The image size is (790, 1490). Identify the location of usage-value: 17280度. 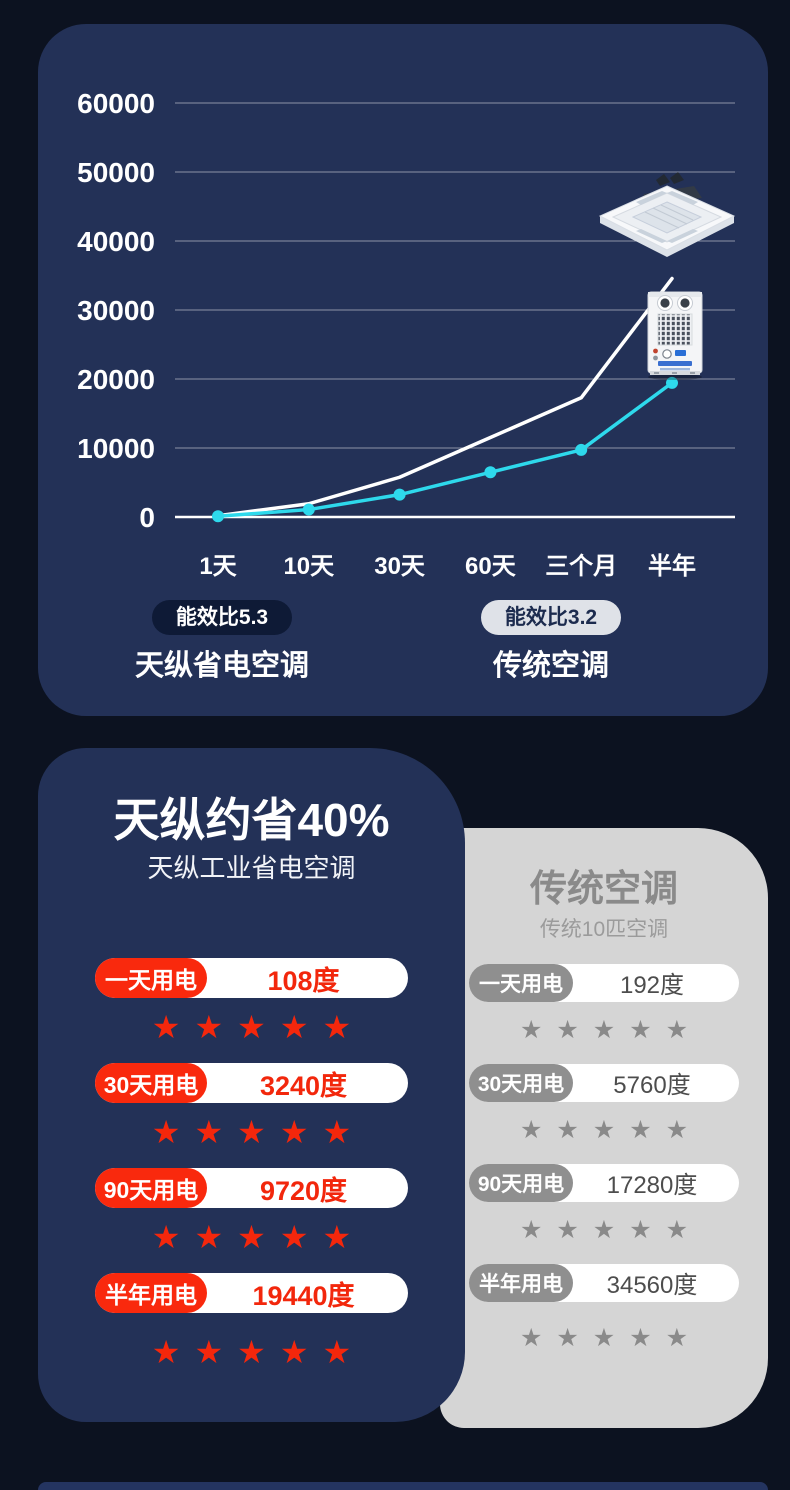
(652, 1186).